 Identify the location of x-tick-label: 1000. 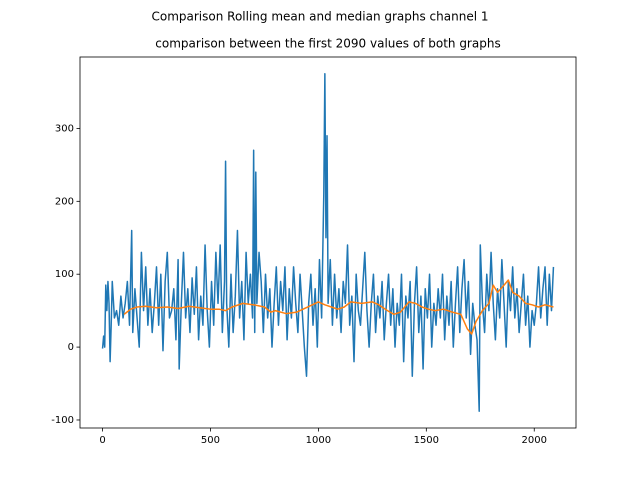
(318, 440).